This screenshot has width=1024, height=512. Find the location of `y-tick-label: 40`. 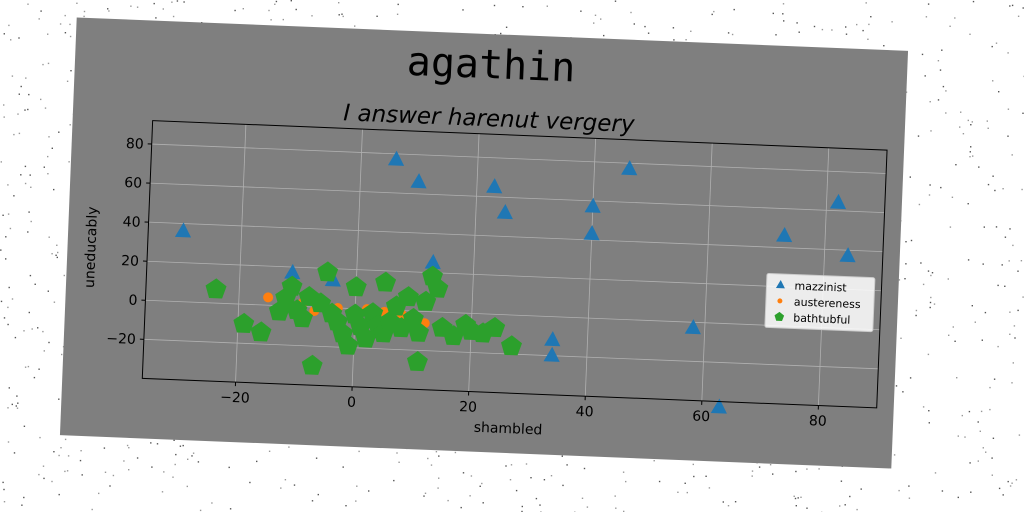

y-tick-label: 40 is located at coordinates (131, 222).